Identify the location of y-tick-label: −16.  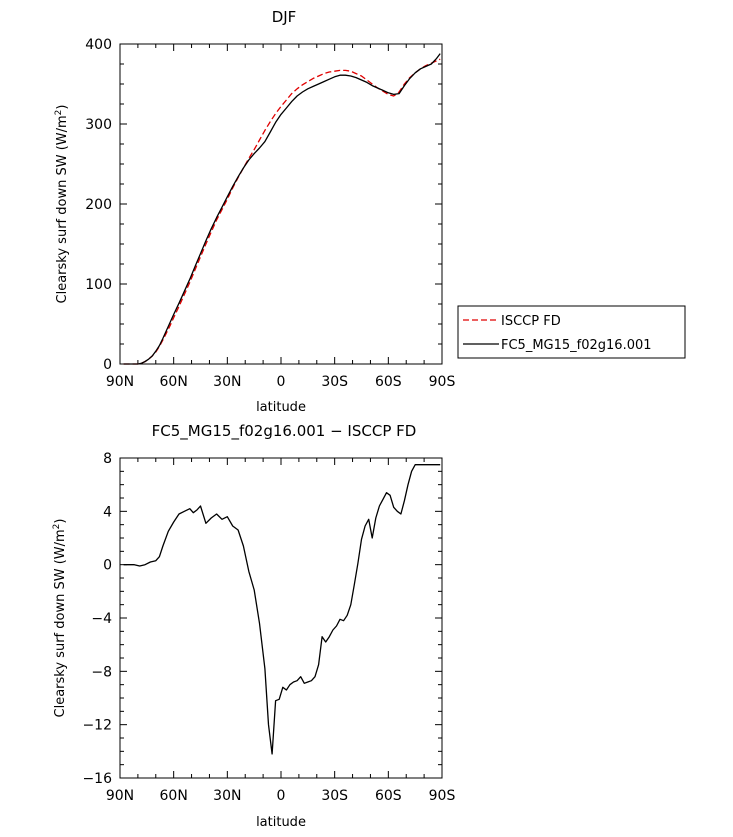
(97, 779).